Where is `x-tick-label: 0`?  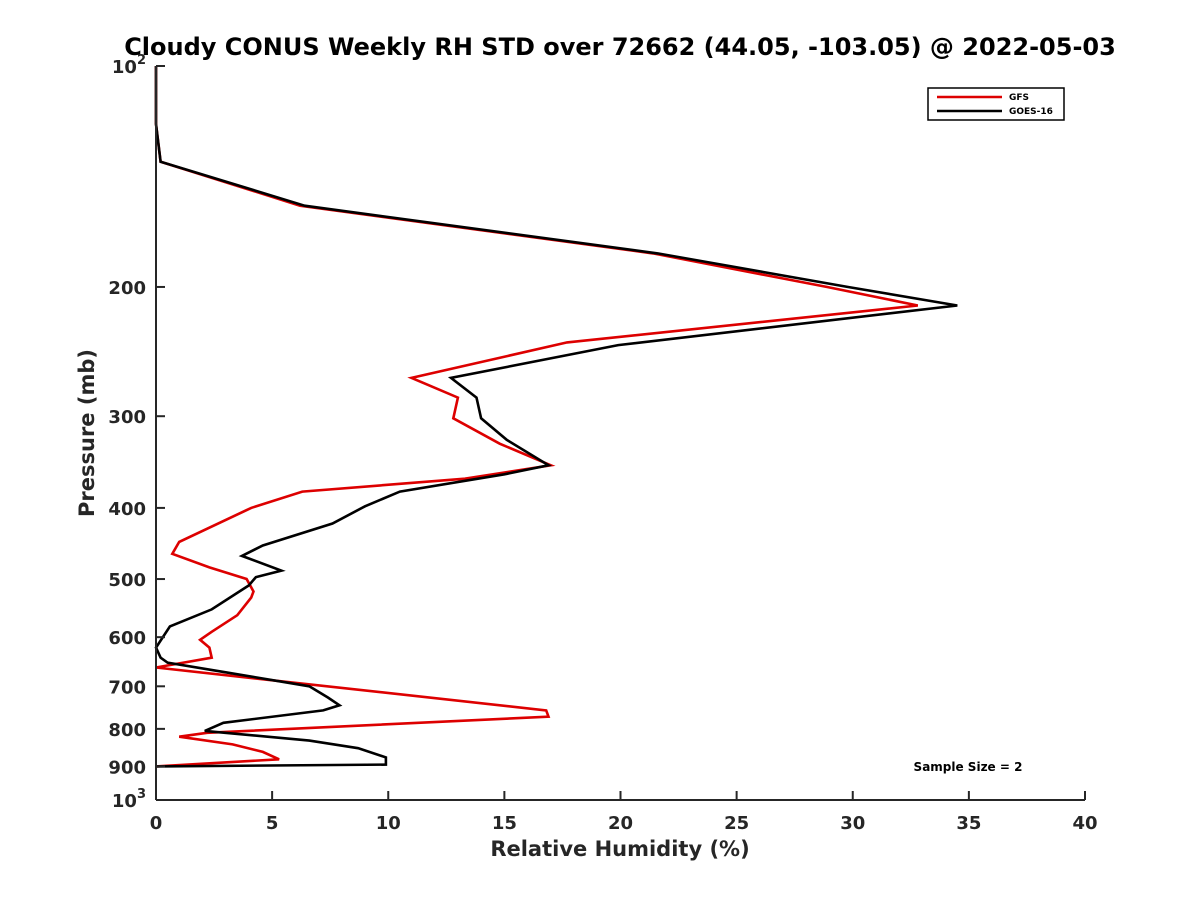 x-tick-label: 0 is located at coordinates (156, 823).